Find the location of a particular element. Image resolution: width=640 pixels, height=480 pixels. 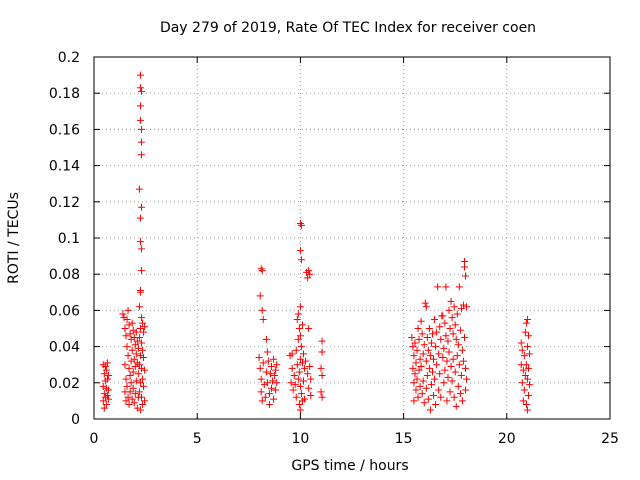

y-tick-label: 0.08 is located at coordinates (64, 275).